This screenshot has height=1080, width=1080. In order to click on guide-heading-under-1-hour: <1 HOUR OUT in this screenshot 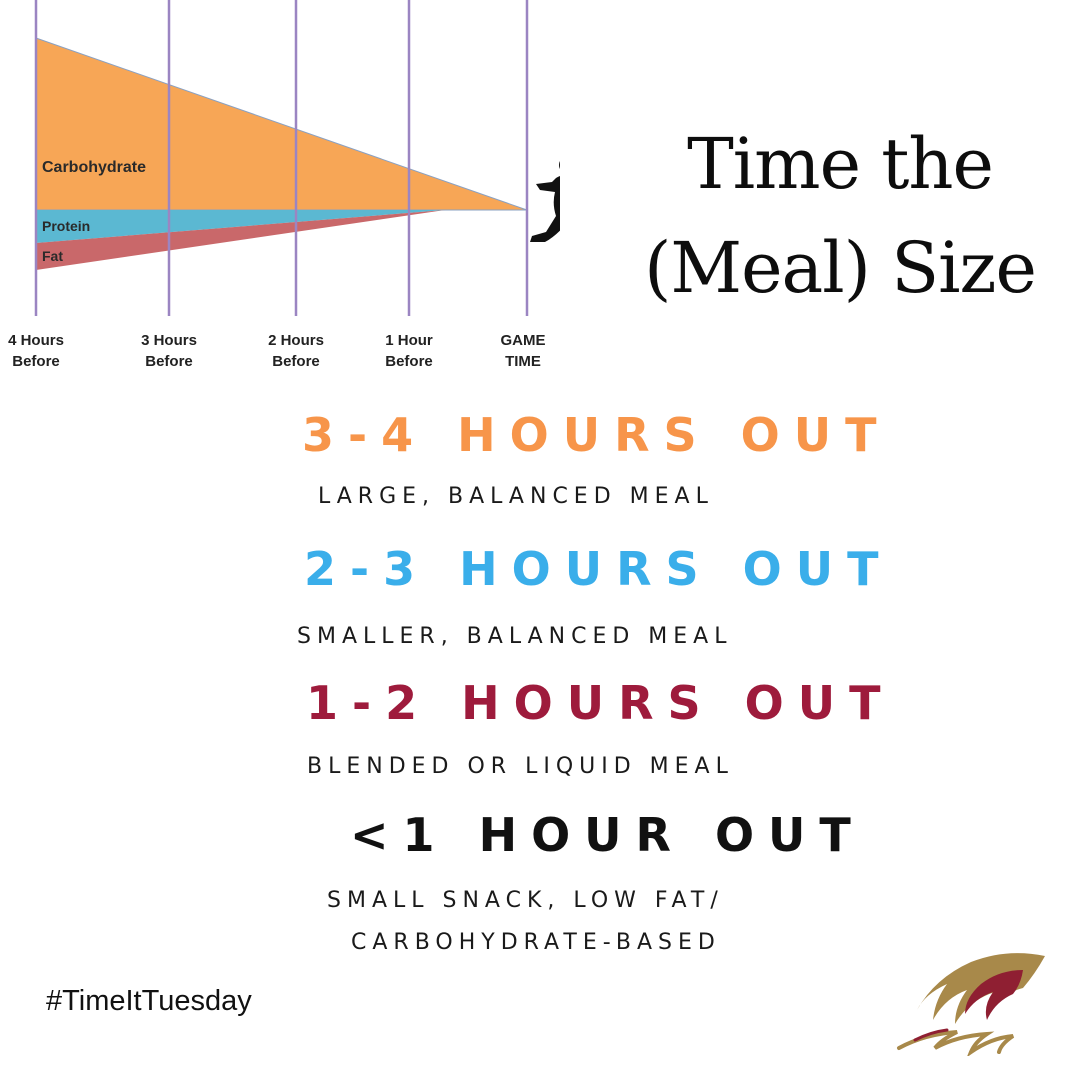, I will do `click(607, 835)`.